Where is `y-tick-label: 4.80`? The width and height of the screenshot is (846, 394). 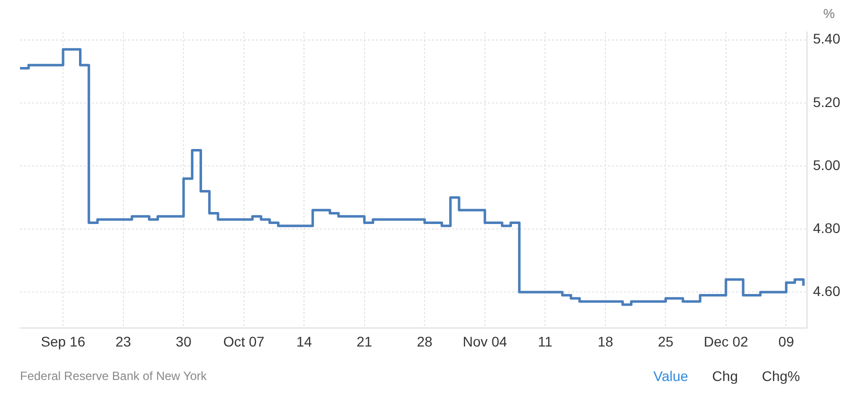
y-tick-label: 4.80 is located at coordinates (826, 228).